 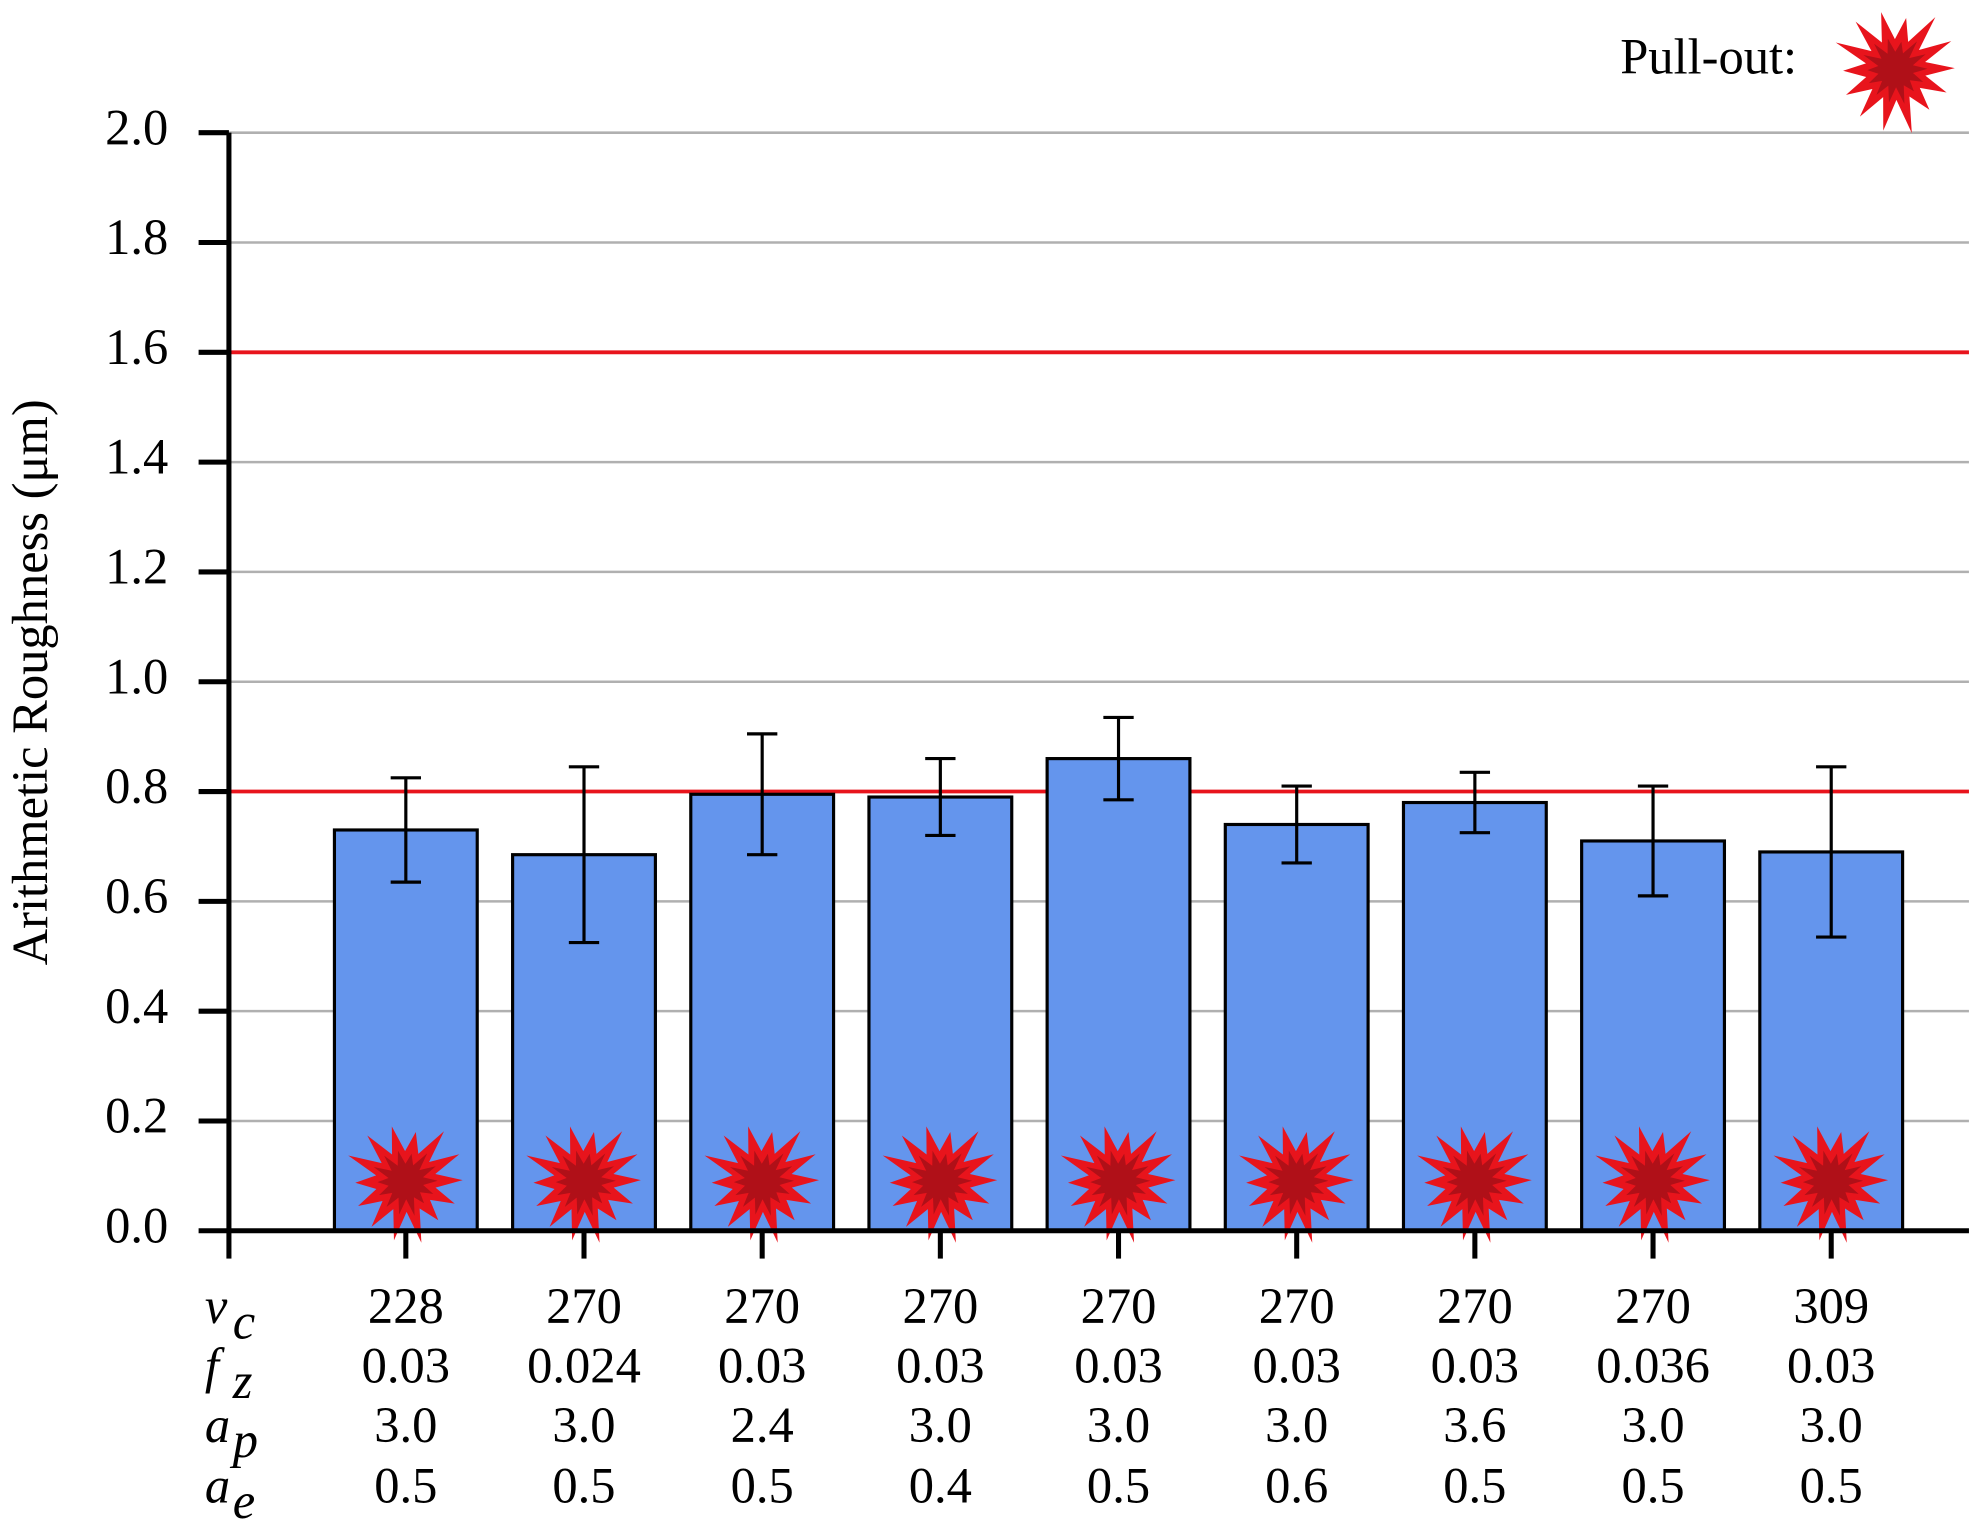 What do you see at coordinates (1296, 1486) in the screenshot?
I see `parameter-value: 0.6` at bounding box center [1296, 1486].